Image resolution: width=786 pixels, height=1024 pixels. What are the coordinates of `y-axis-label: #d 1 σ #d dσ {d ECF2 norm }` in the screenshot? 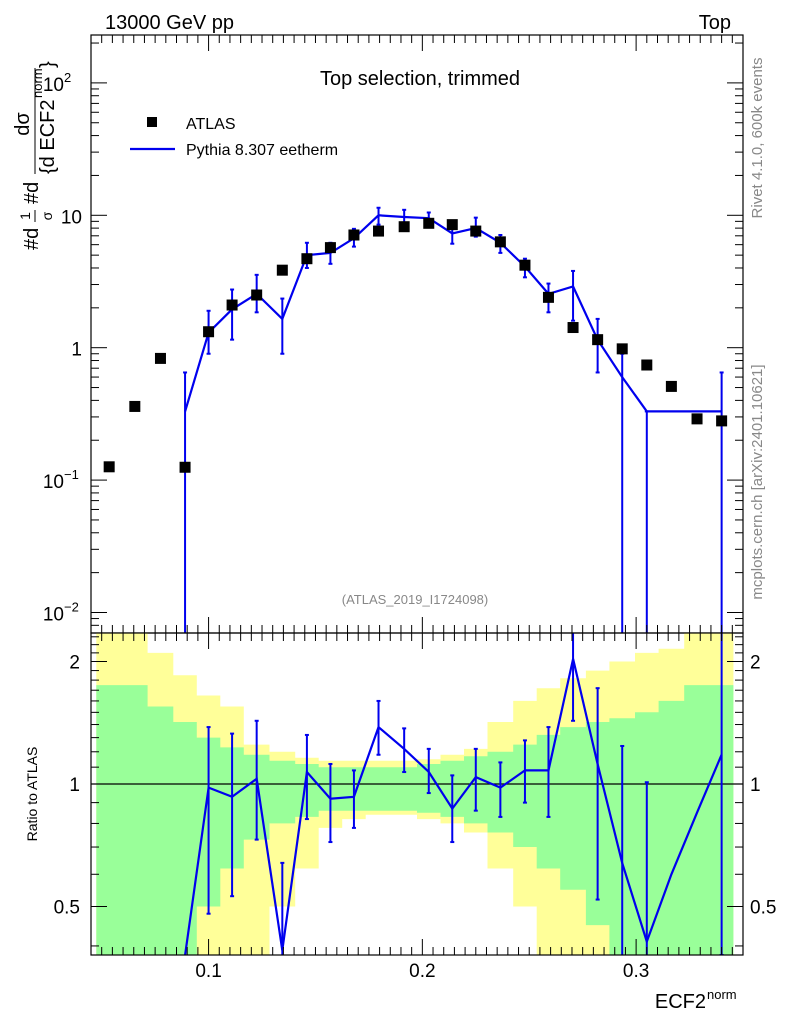 It's located at (35, 155).